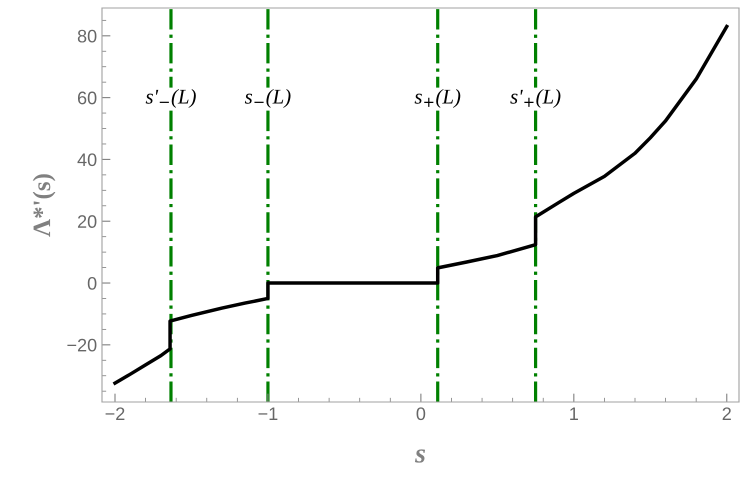 This screenshot has width=750, height=486. What do you see at coordinates (574, 414) in the screenshot?
I see `x-tick-label: 1` at bounding box center [574, 414].